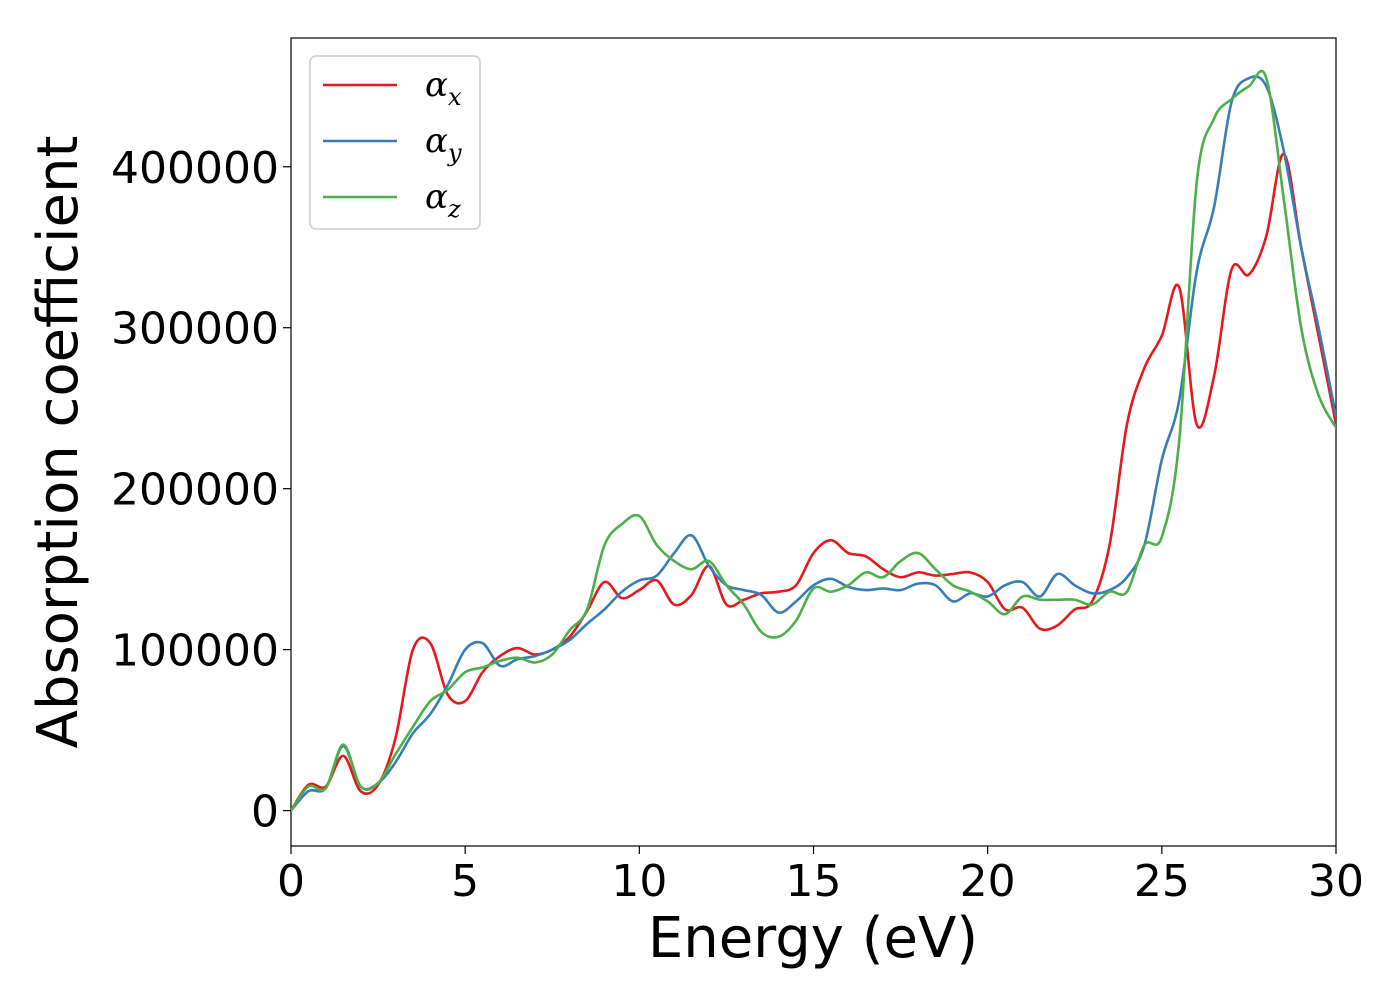 This screenshot has height=1000, width=1400. I want to click on y-tick-label: 0, so click(265, 812).